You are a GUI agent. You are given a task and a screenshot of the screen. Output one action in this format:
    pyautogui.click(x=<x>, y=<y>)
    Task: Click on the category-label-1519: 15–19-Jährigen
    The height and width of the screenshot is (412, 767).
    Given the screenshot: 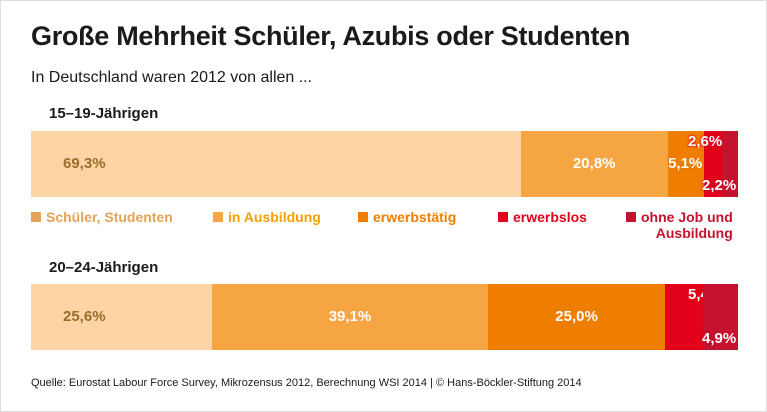 What is the action you would take?
    pyautogui.click(x=104, y=113)
    